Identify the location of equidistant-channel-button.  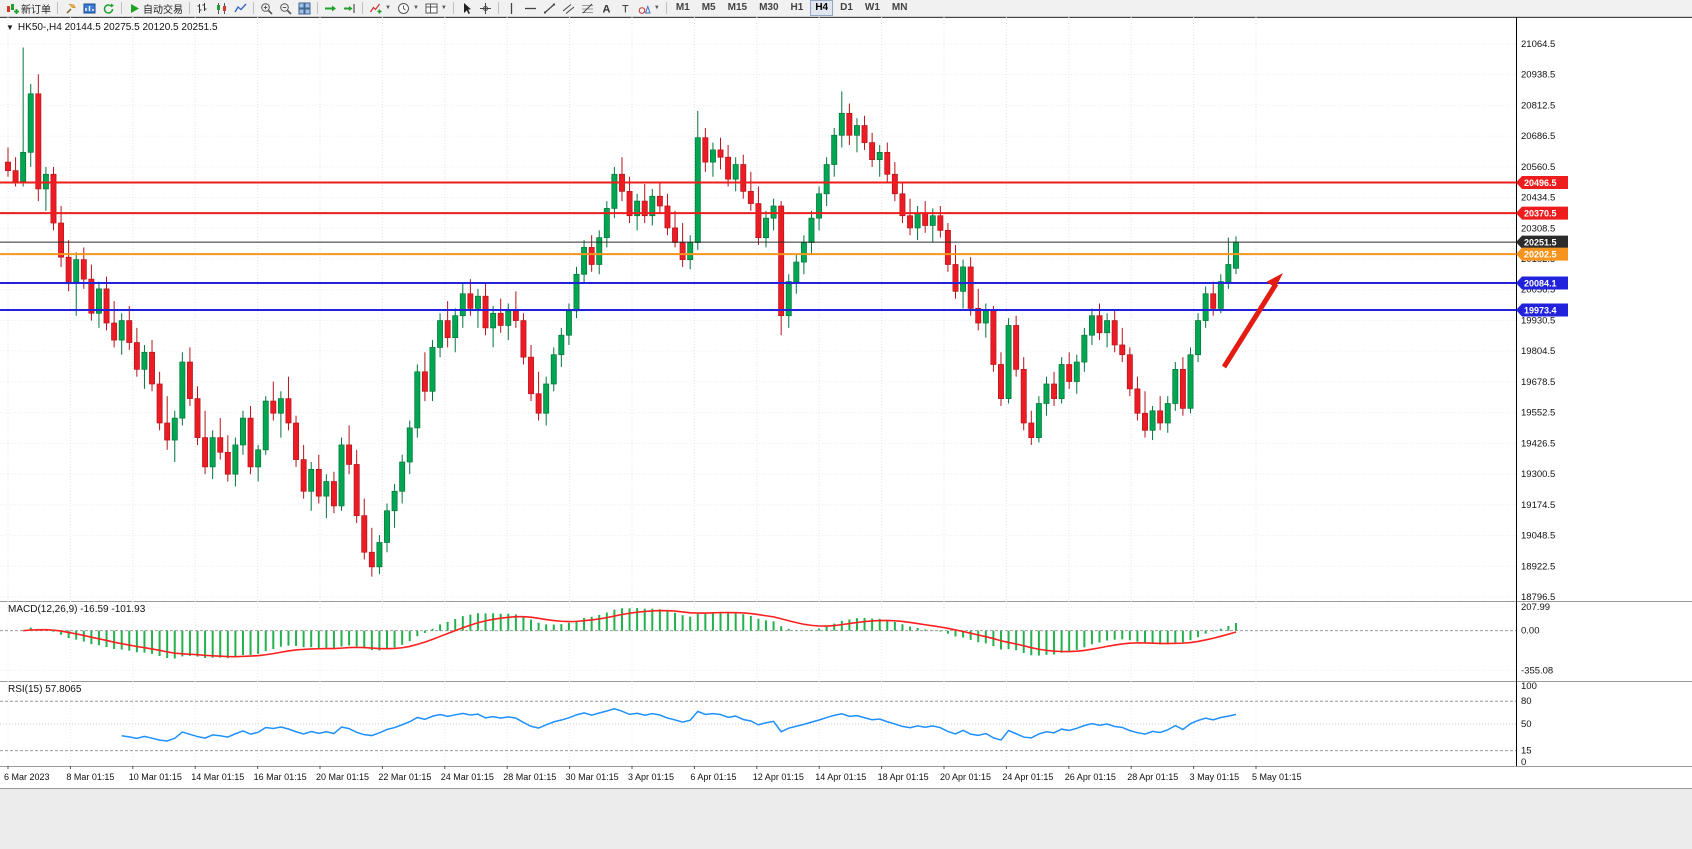
(568, 8).